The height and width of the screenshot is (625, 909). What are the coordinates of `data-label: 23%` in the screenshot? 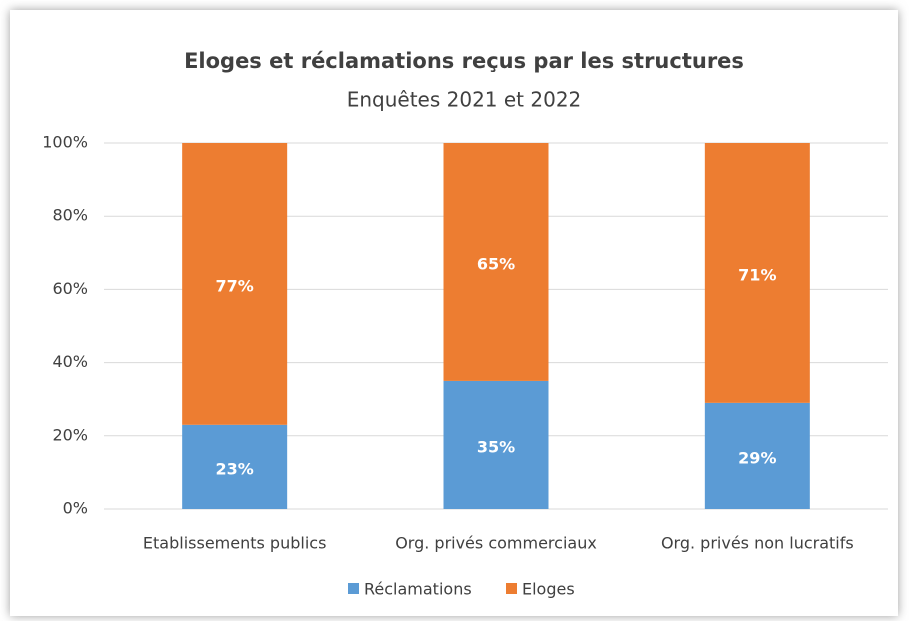 It's located at (235, 468).